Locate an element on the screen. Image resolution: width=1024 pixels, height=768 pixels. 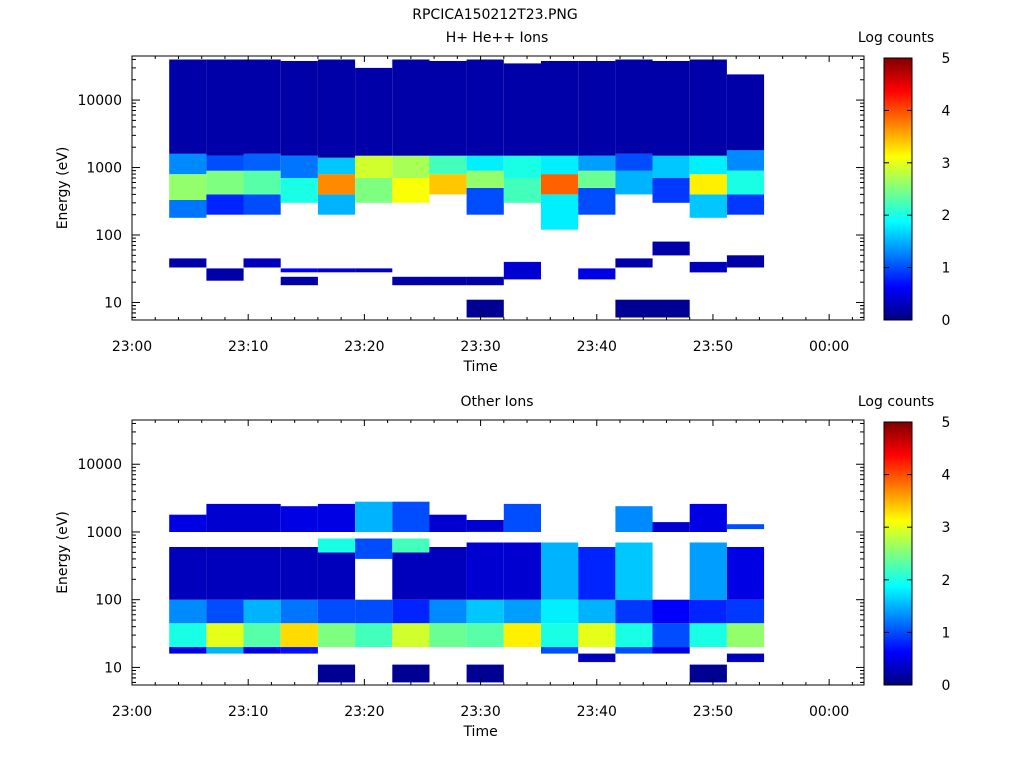
panel-title: H+ He++ Ions is located at coordinates (497, 38).